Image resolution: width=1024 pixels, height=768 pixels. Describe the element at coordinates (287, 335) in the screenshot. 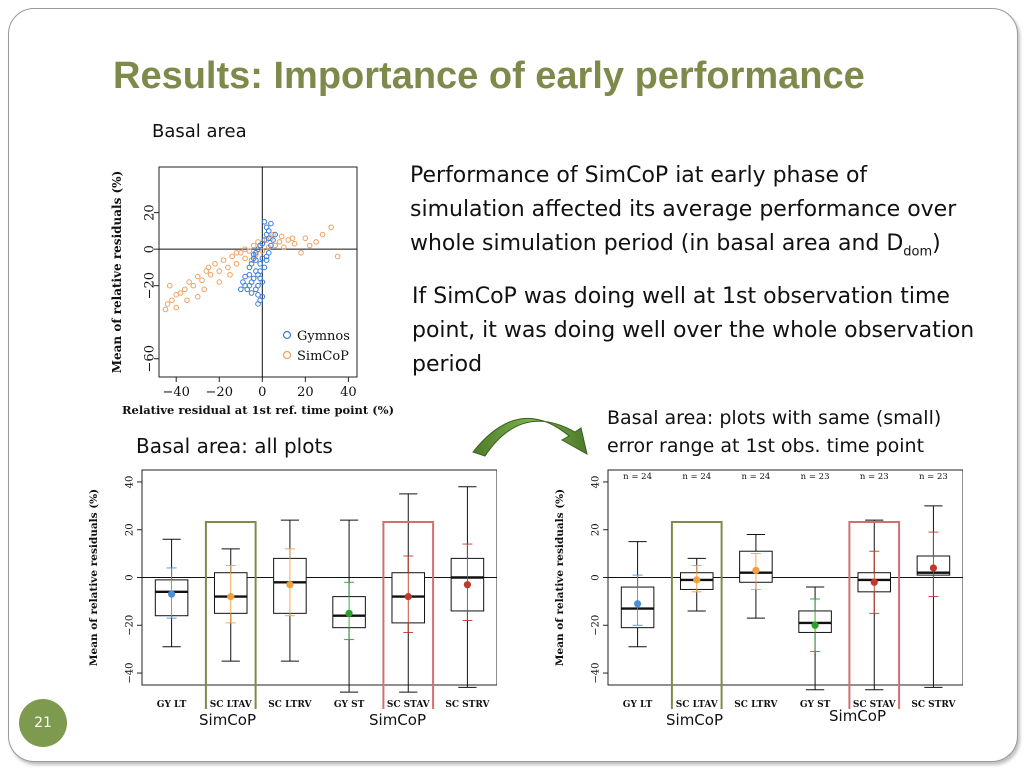

I see `legend-marker-gymnos` at that location.